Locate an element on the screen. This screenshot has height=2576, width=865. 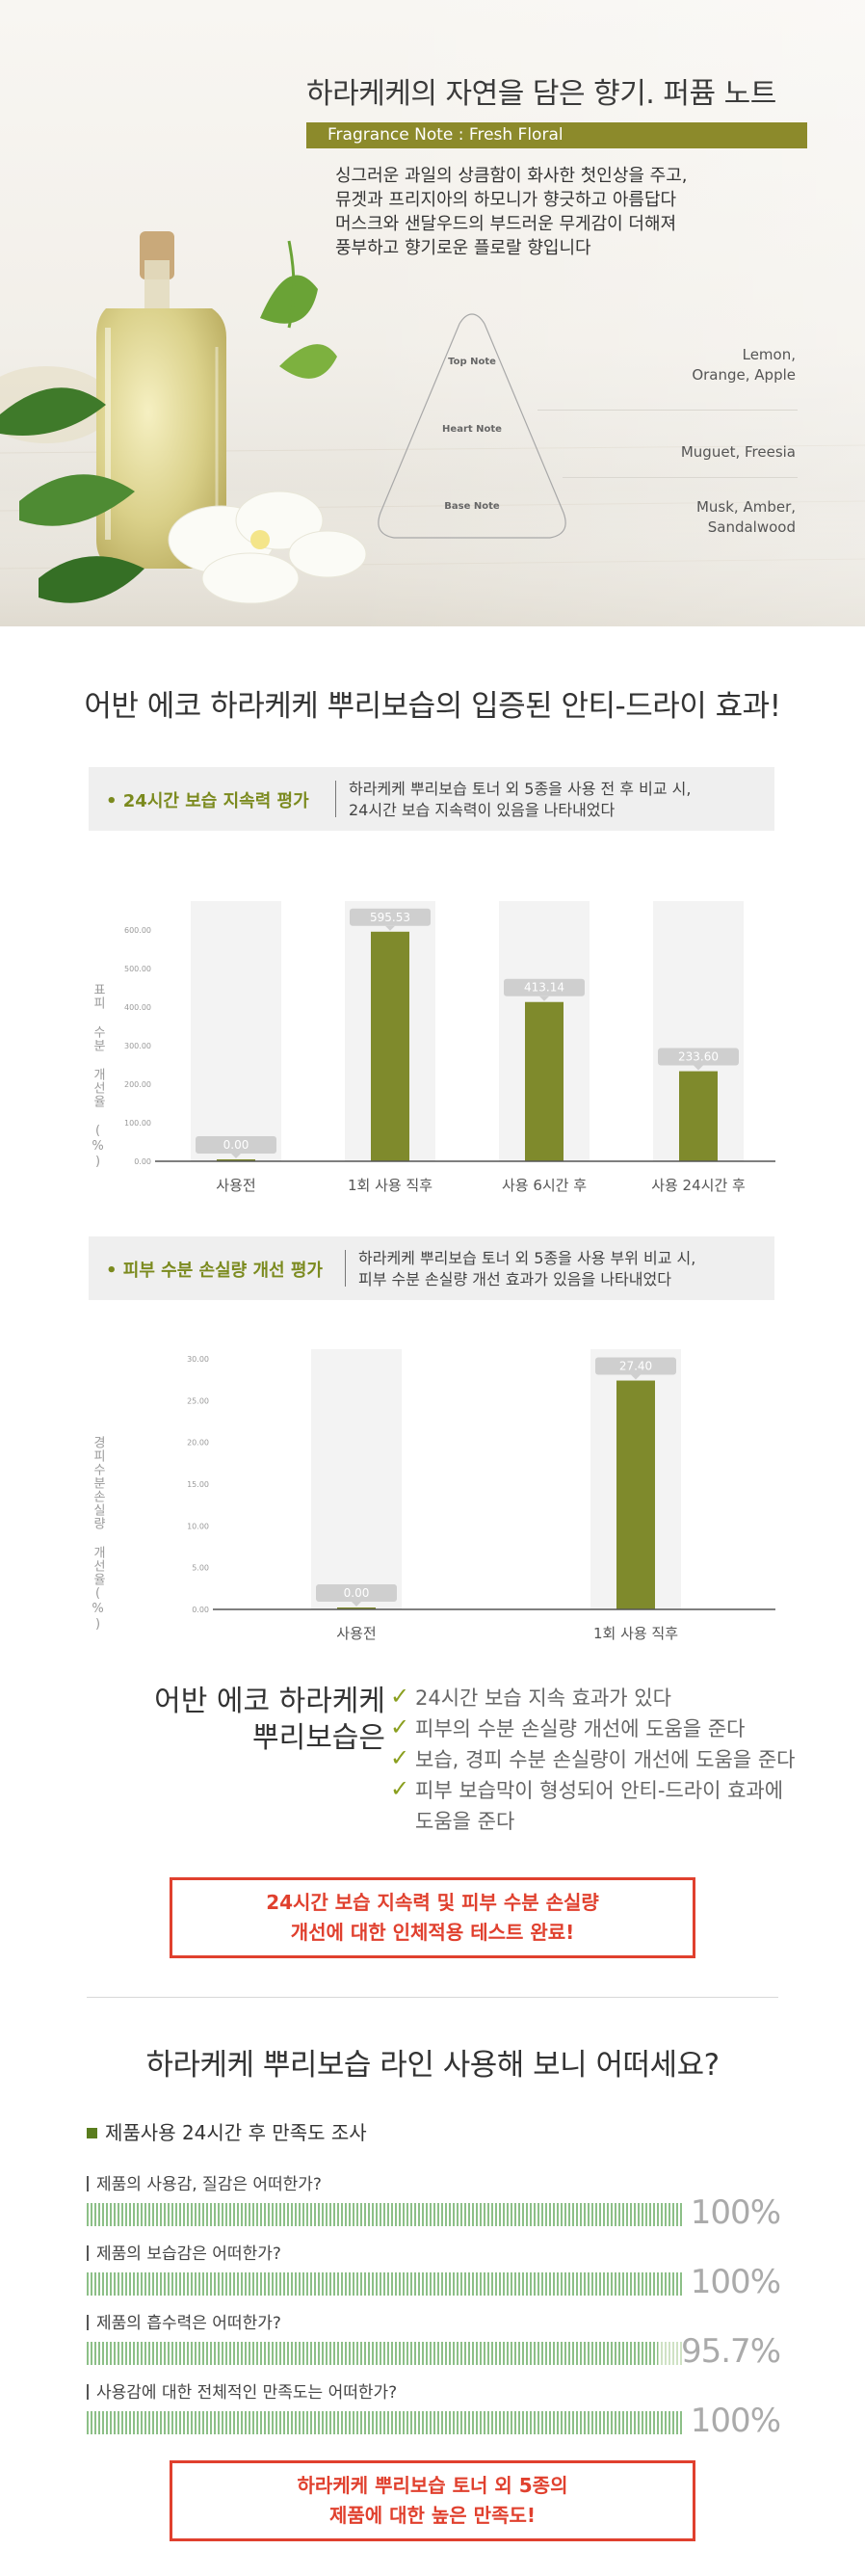
benefit-item: ✓ 24시간 보습 지속 효과가 있다 is located at coordinates (597, 1698).